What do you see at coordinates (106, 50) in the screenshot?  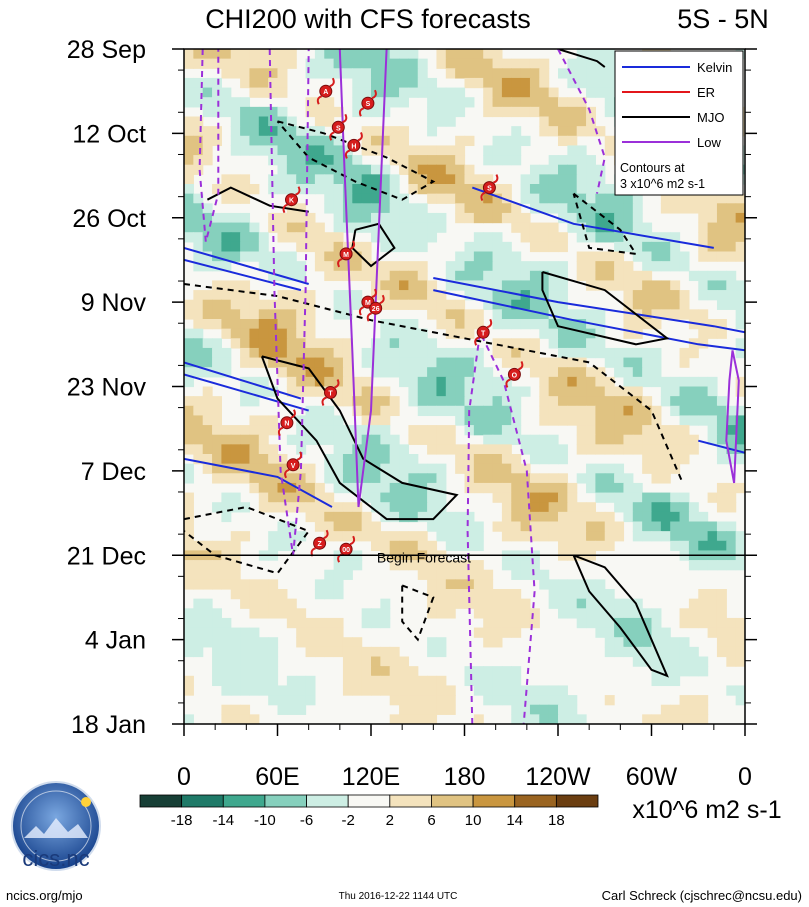 I see `y-tick-label: 28 Sep` at bounding box center [106, 50].